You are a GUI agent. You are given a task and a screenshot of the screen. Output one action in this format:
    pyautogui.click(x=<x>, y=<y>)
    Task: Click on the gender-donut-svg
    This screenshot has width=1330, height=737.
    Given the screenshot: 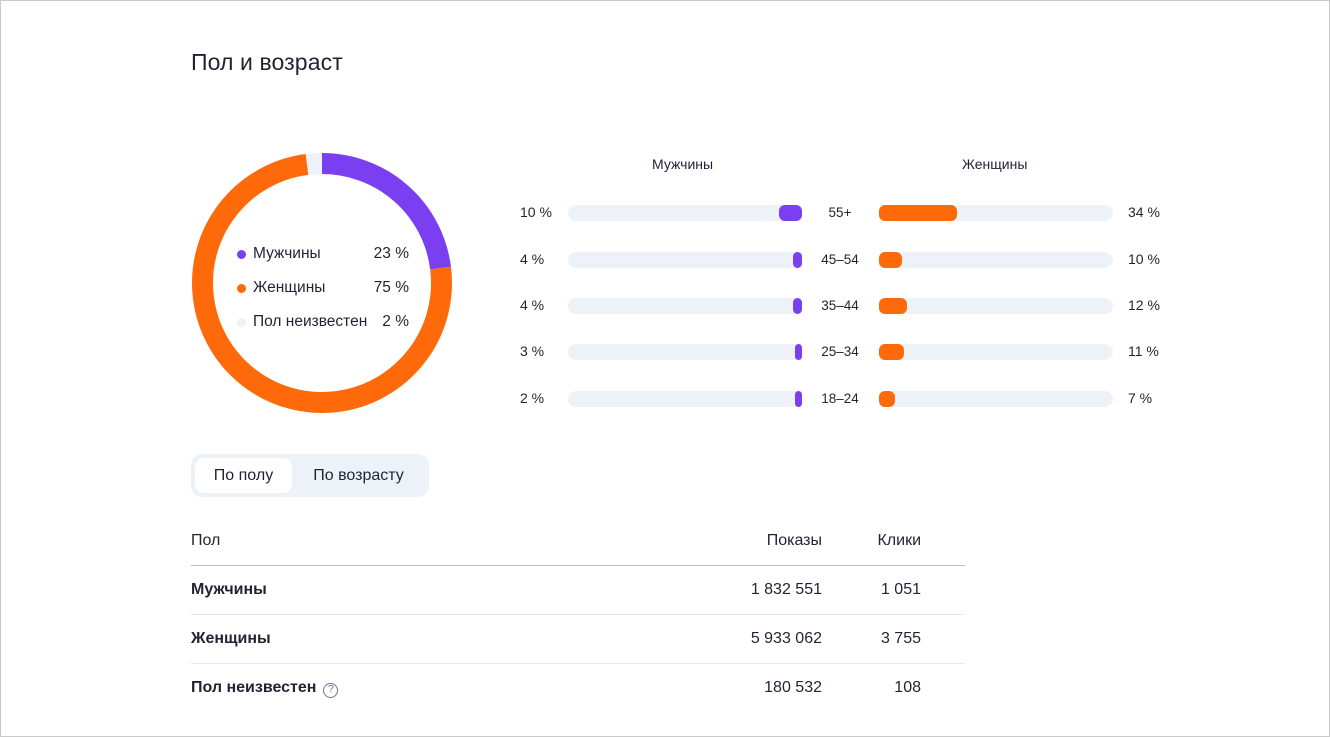 What is the action you would take?
    pyautogui.click(x=322, y=283)
    